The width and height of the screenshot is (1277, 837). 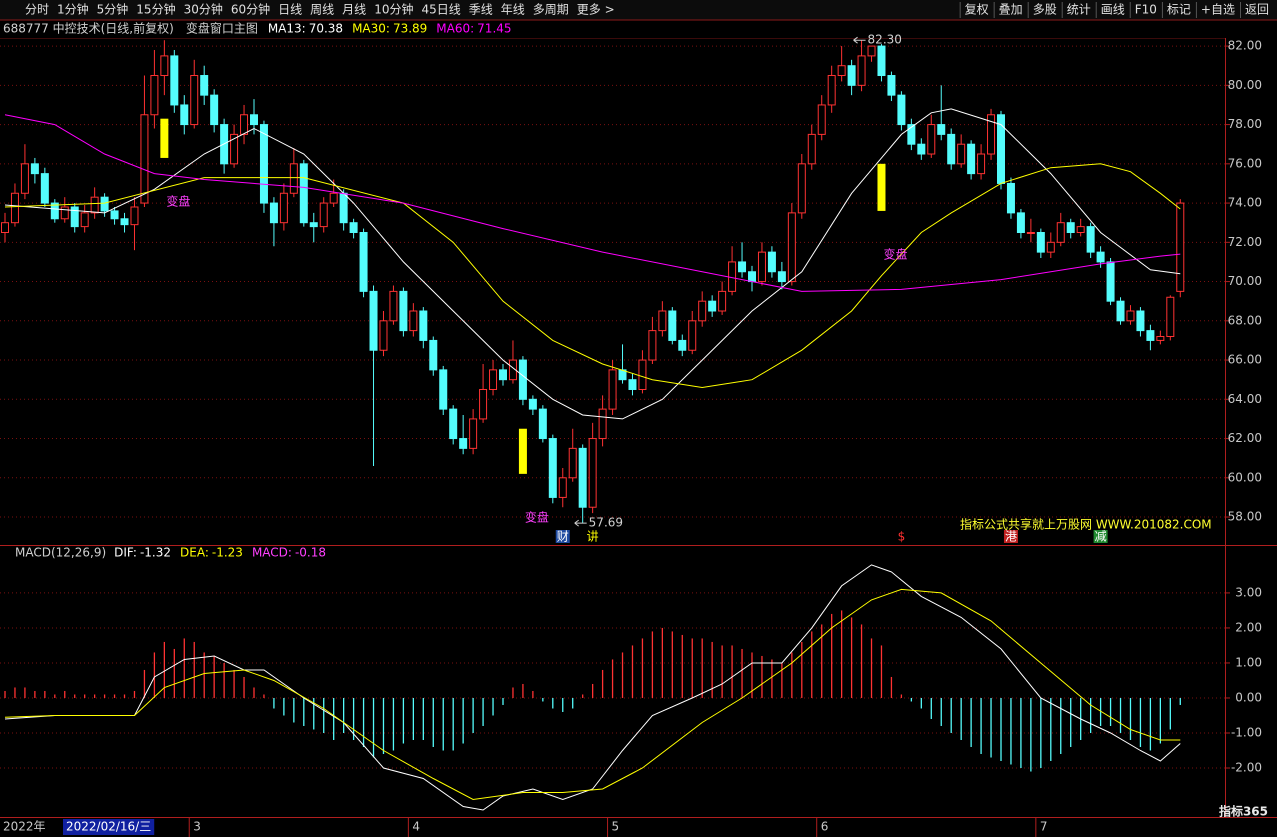 What do you see at coordinates (322, 10) in the screenshot?
I see `period-tab: 周线` at bounding box center [322, 10].